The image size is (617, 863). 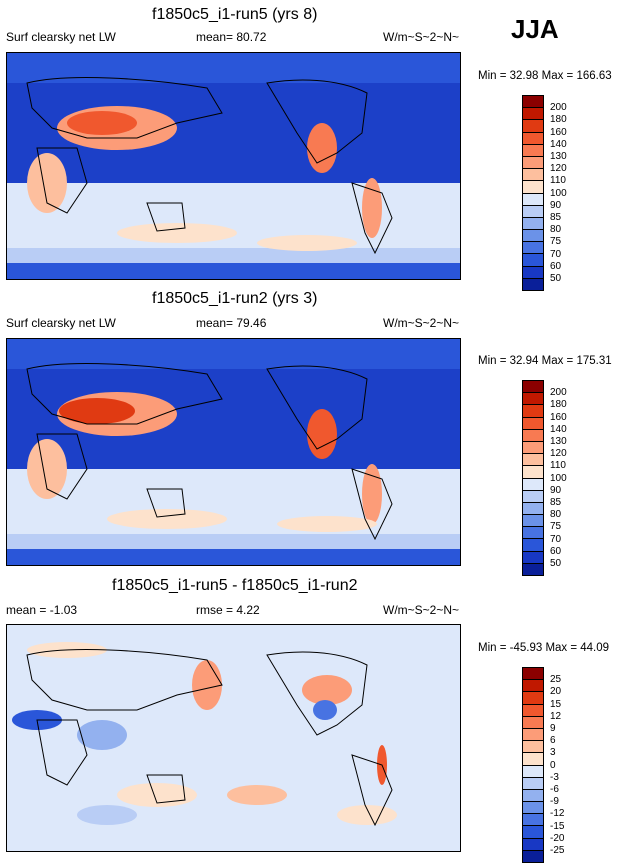 What do you see at coordinates (421, 37) in the screenshot?
I see `panel1-units-label: W/m~S~2~N~` at bounding box center [421, 37].